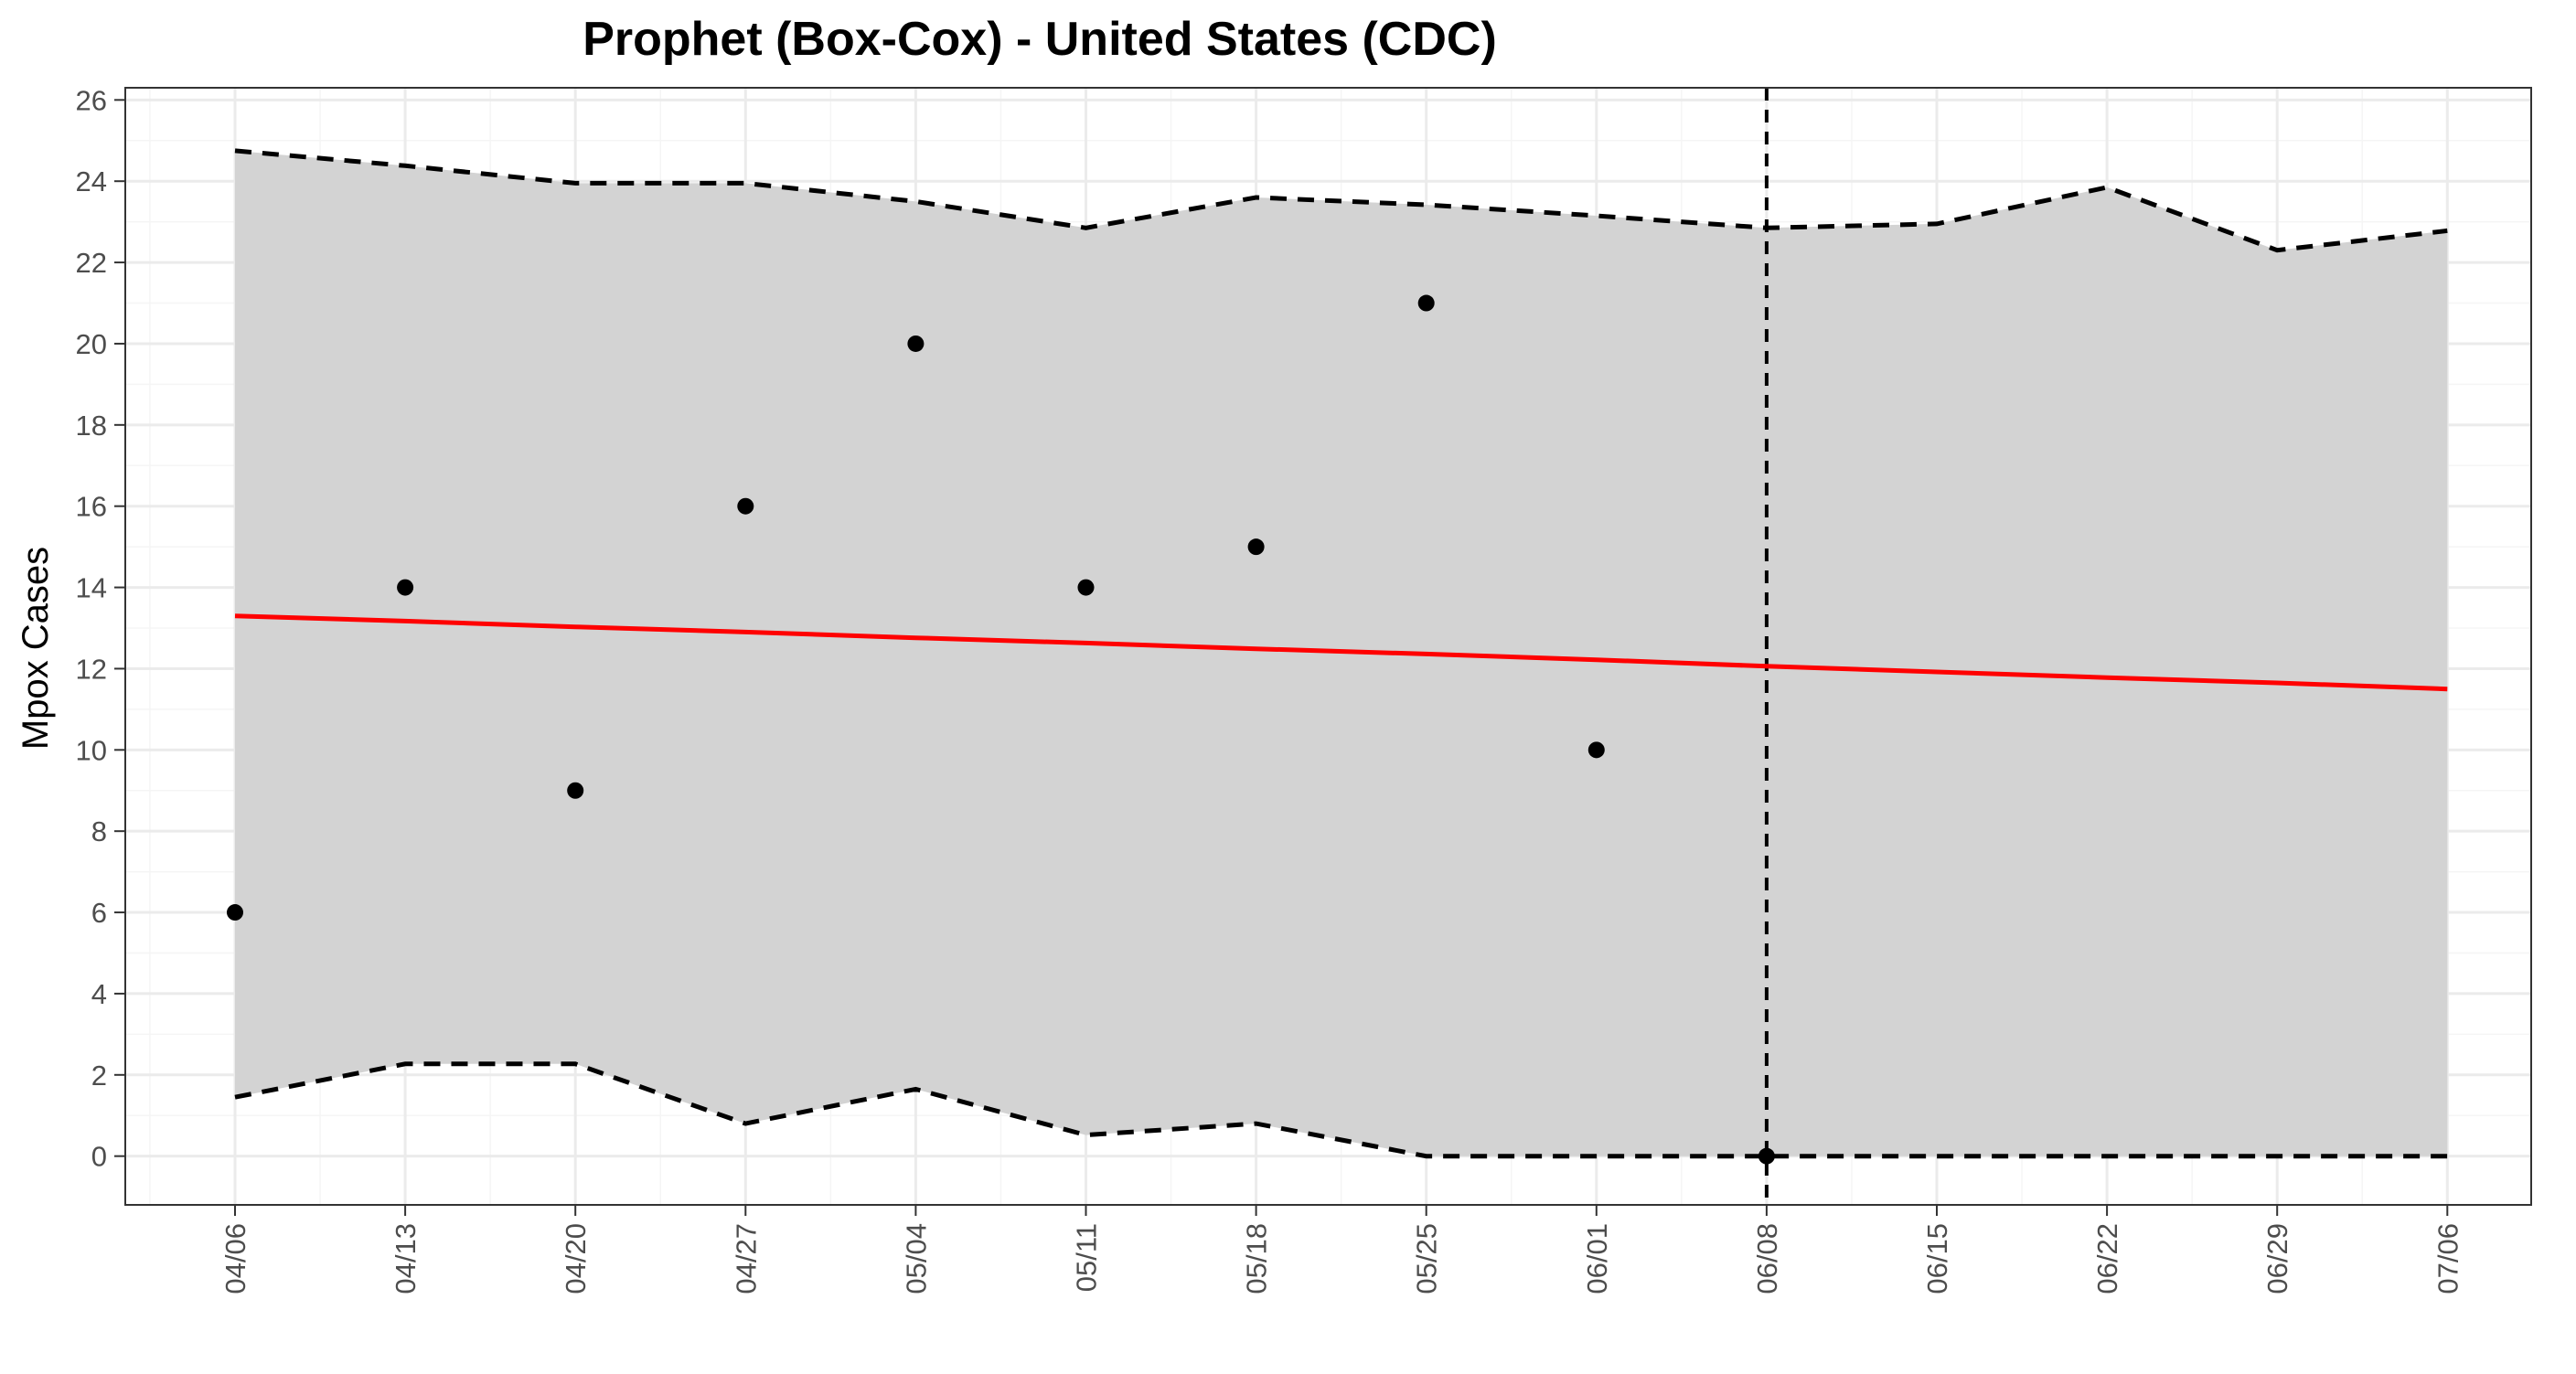  Describe the element at coordinates (1341, 200) in the screenshot. I see `upper-bound-line` at that location.